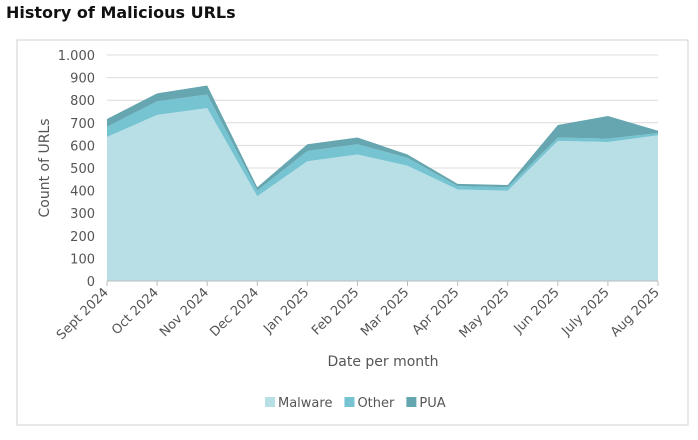 This screenshot has height=440, width=698. What do you see at coordinates (335, 311) in the screenshot?
I see `x-tick-label: Feb 2025` at bounding box center [335, 311].